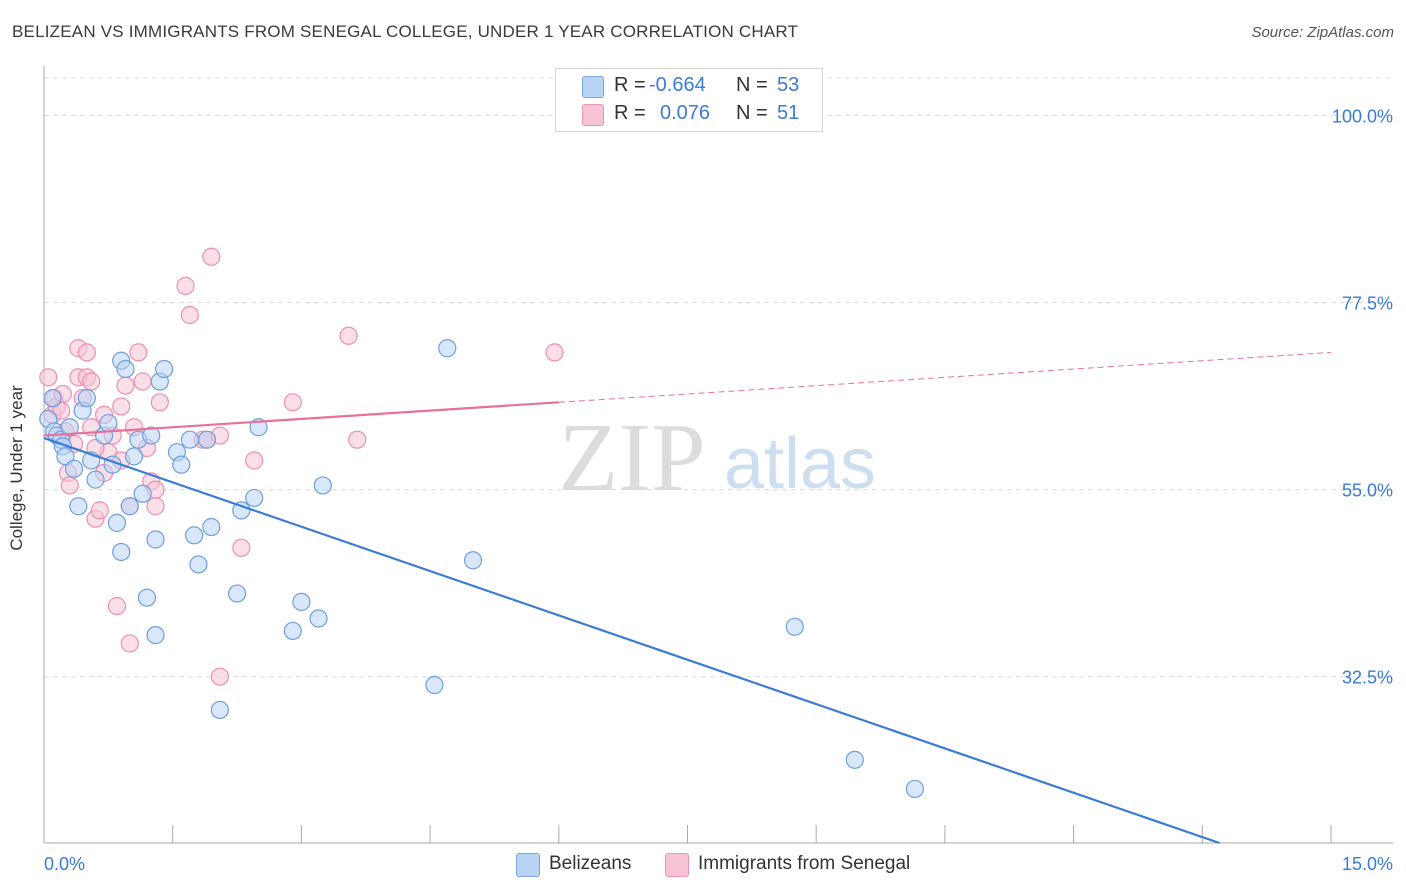  I want to click on y-tick-label: 32.5%, so click(1367, 678).